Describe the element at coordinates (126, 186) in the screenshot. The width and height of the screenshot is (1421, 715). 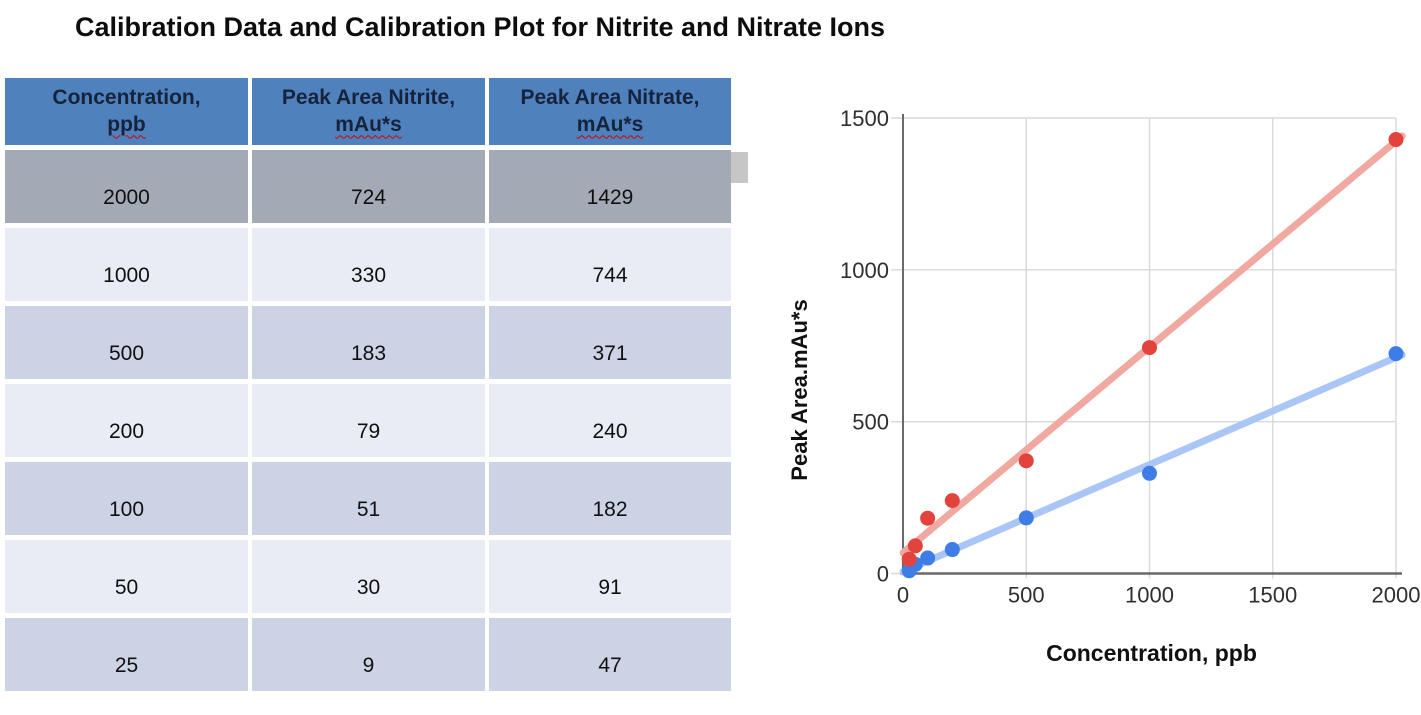
I see `table-cell: 2000` at that location.